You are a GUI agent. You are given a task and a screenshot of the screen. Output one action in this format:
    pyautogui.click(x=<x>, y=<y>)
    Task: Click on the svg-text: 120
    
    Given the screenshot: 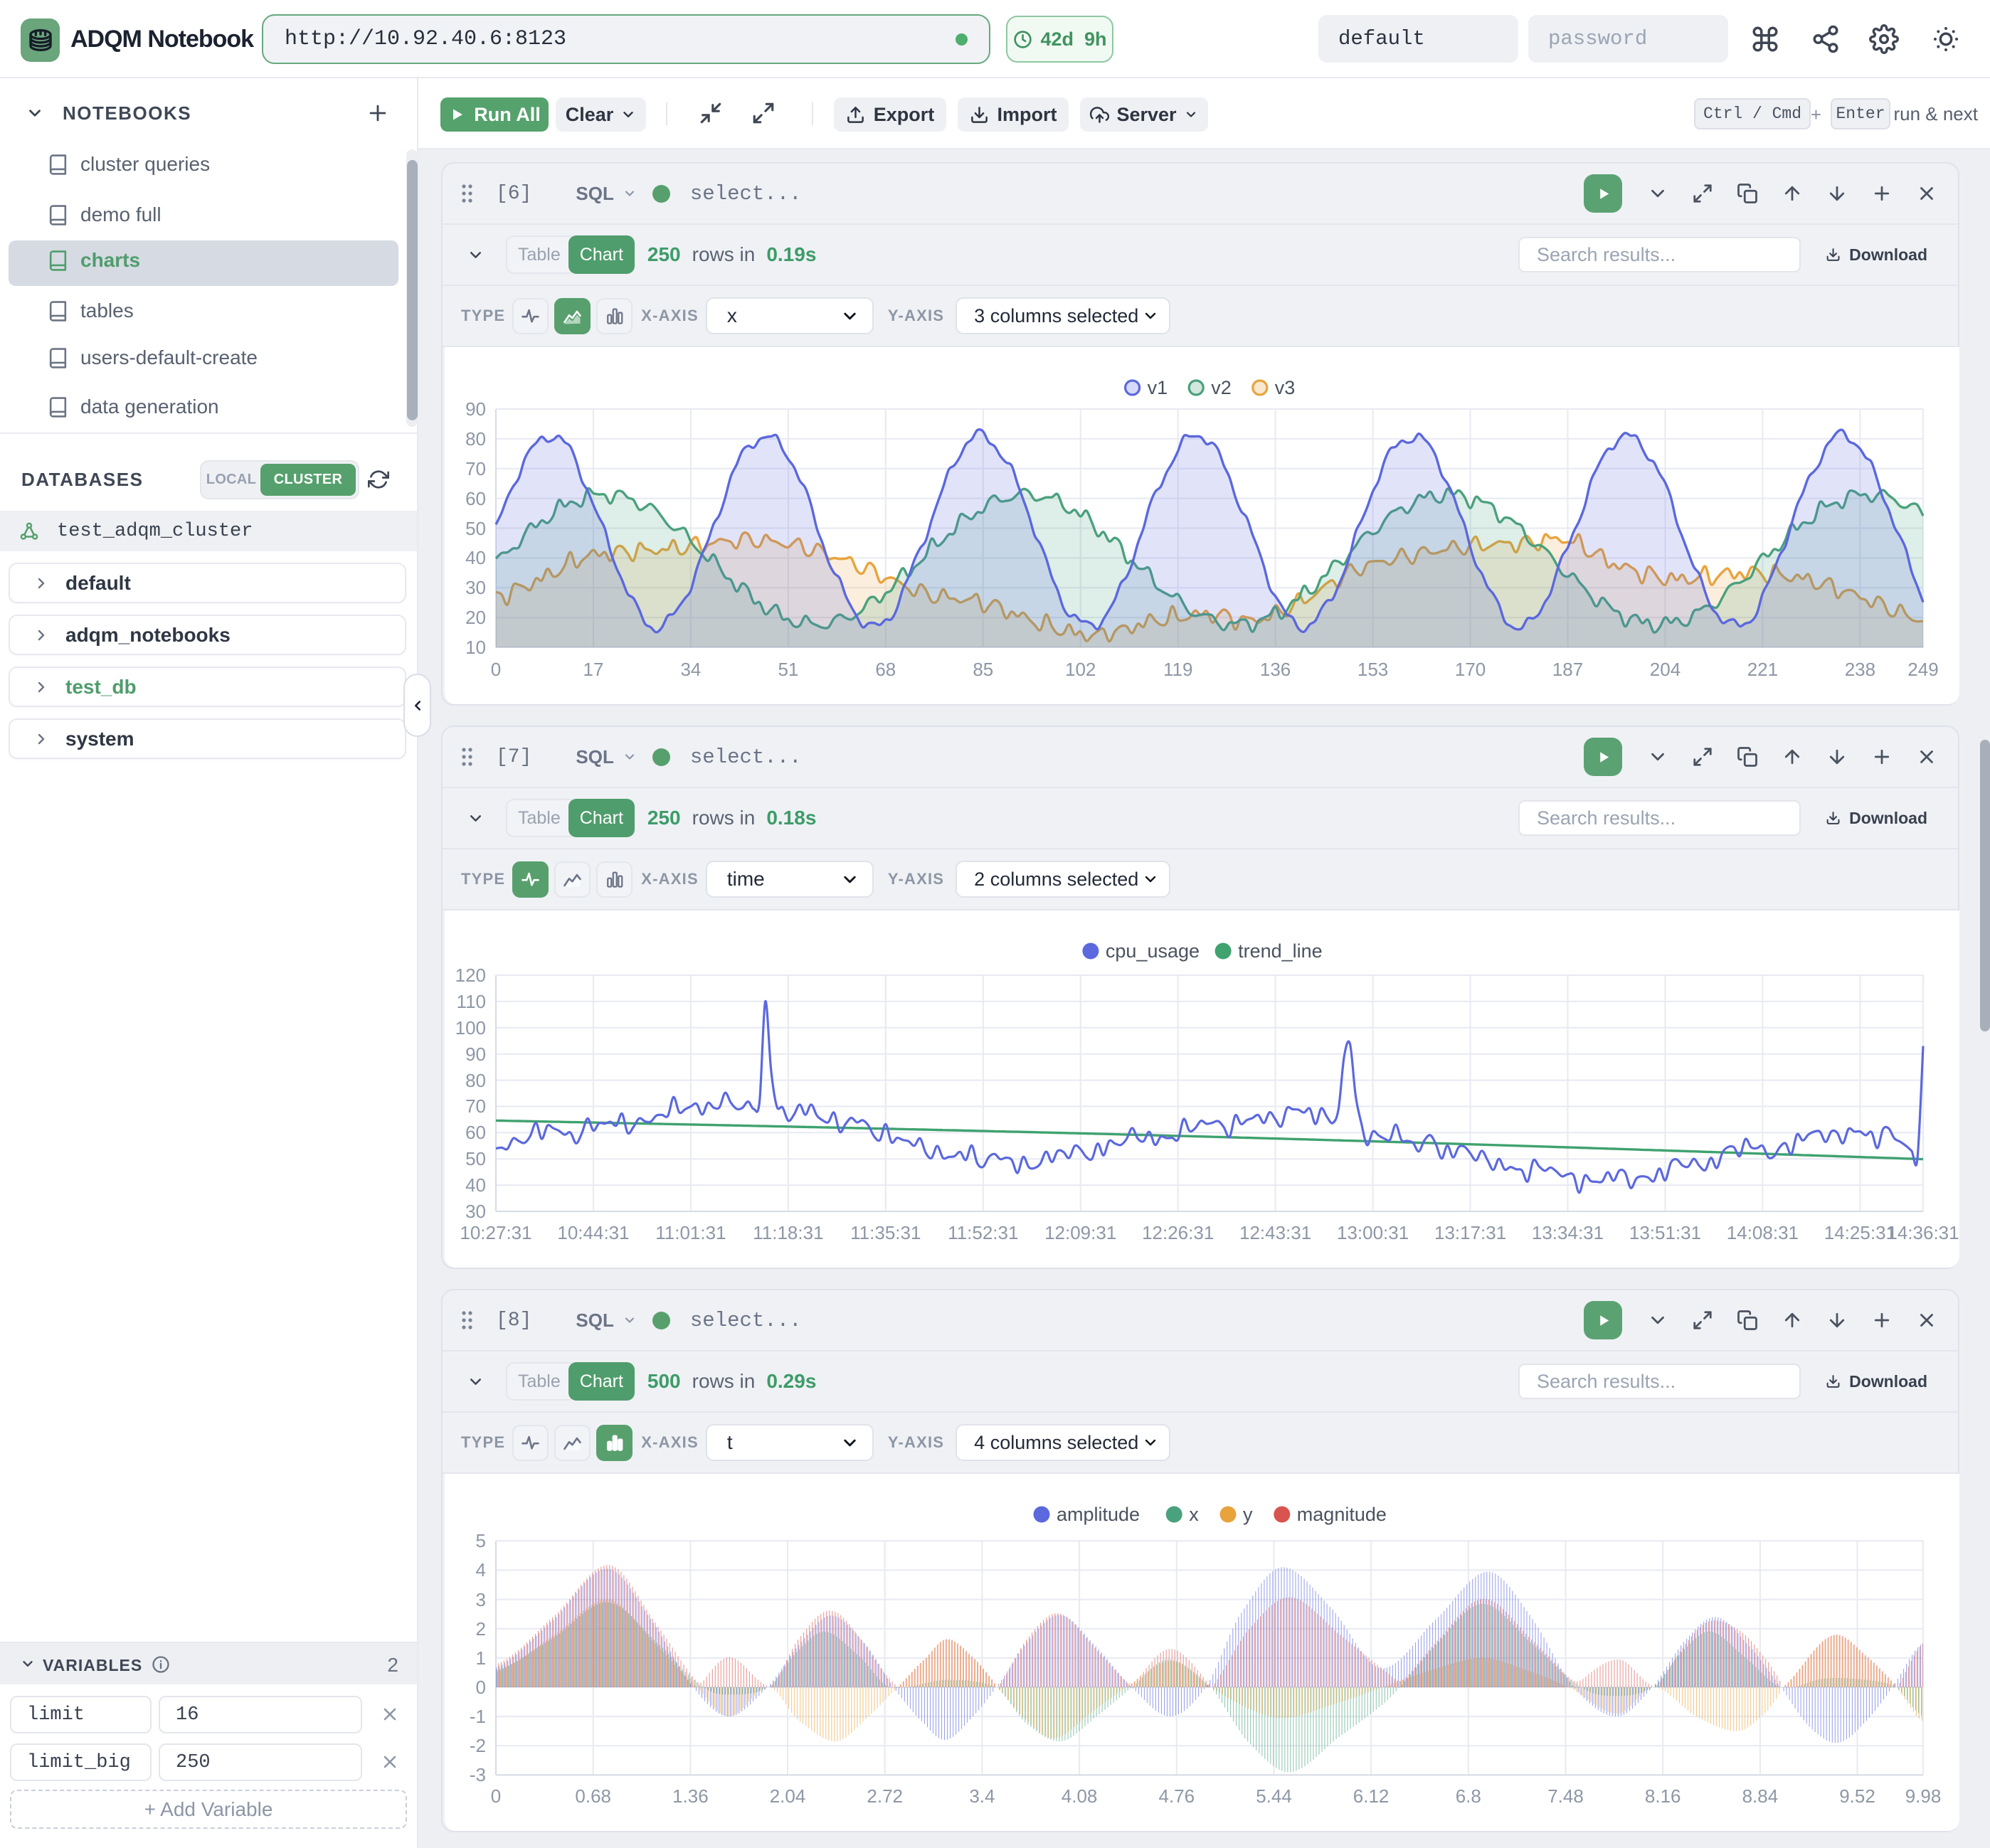 What is the action you would take?
    pyautogui.click(x=470, y=975)
    